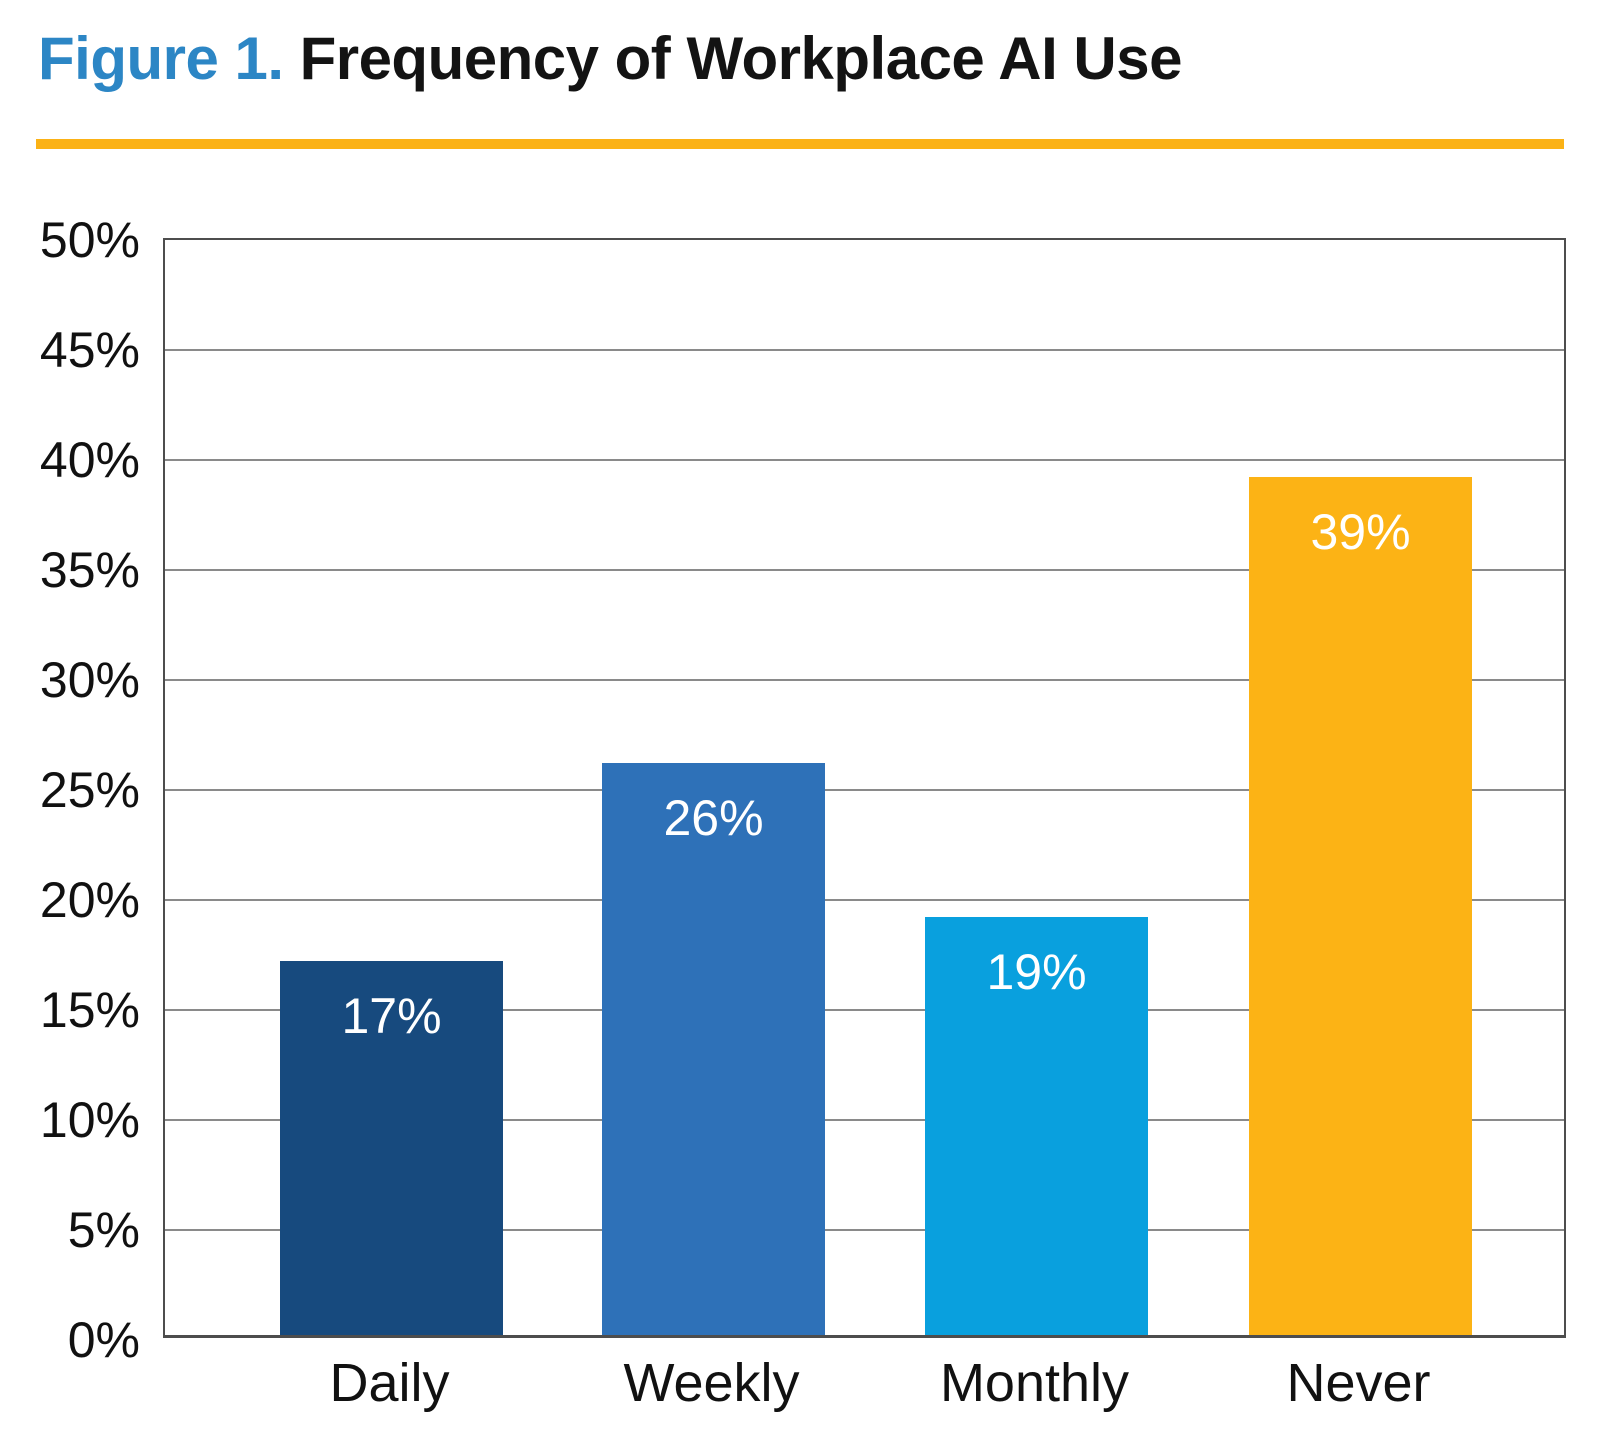 The width and height of the screenshot is (1600, 1455). I want to click on y-tick-label-45pct: 45%, so click(89, 350).